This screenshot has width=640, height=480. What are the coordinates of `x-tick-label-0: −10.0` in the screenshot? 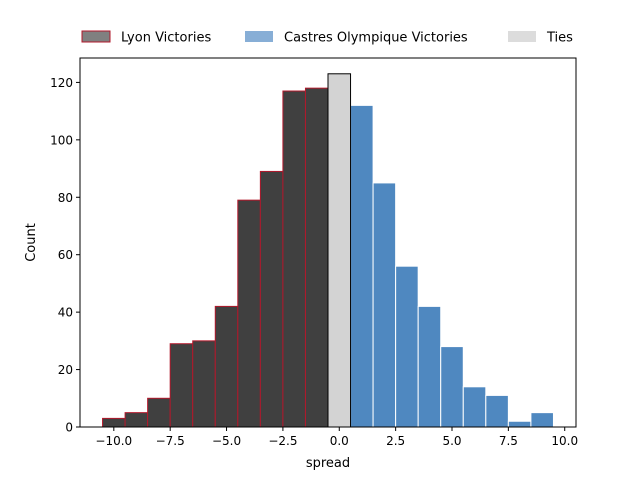 It's located at (113, 441).